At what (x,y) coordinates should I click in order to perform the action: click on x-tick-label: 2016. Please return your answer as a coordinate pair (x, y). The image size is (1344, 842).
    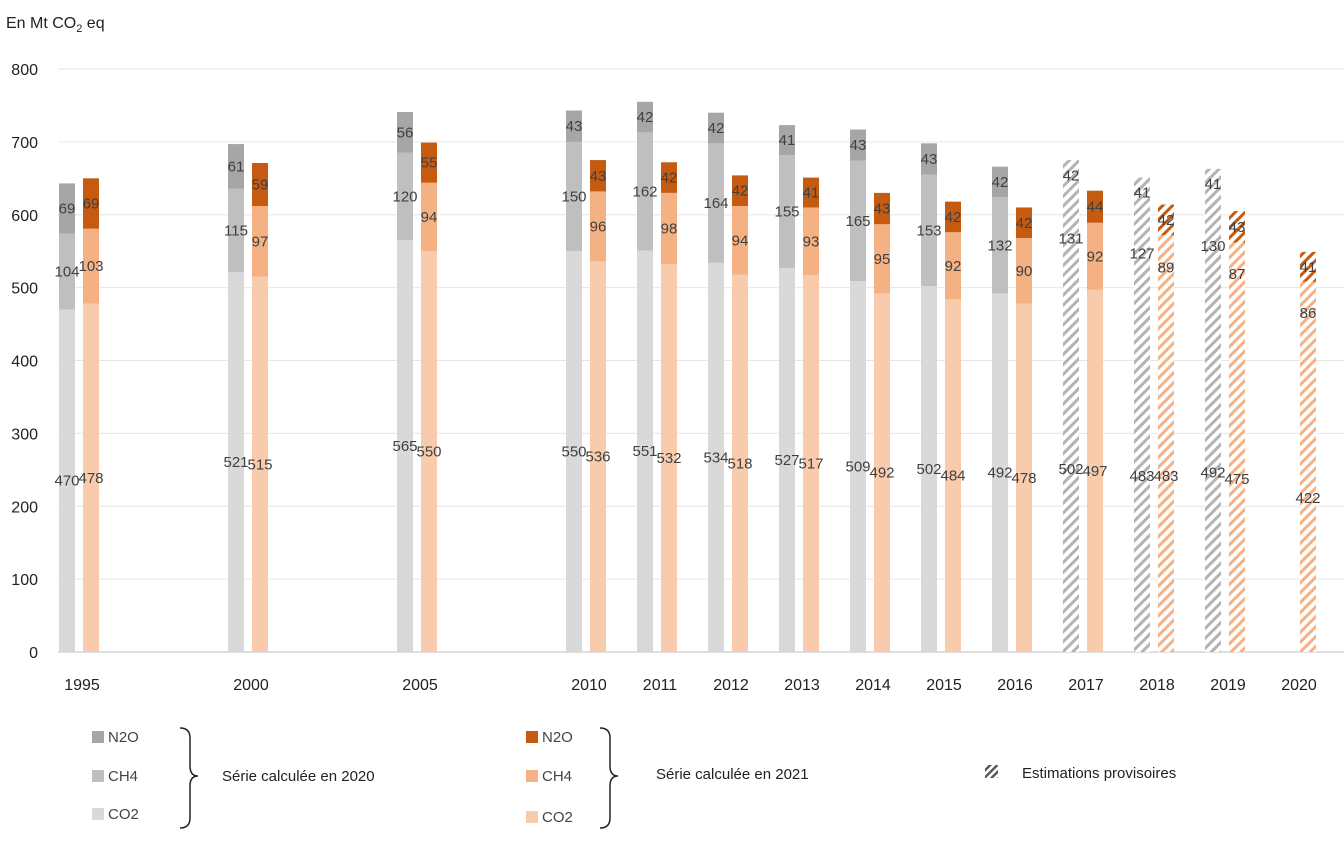
    Looking at the image, I should click on (1015, 685).